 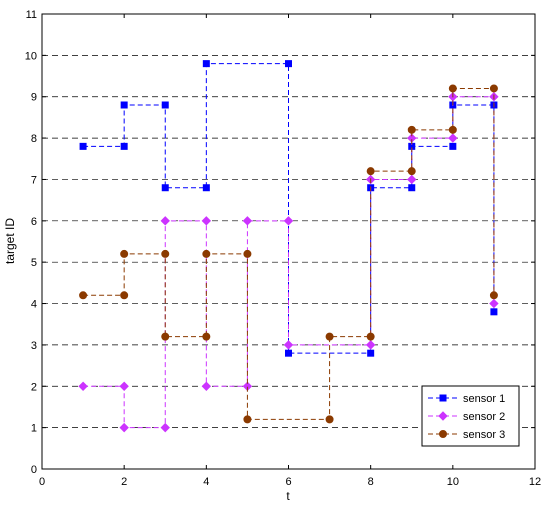 What do you see at coordinates (484, 417) in the screenshot?
I see `legend-label: sensor 2` at bounding box center [484, 417].